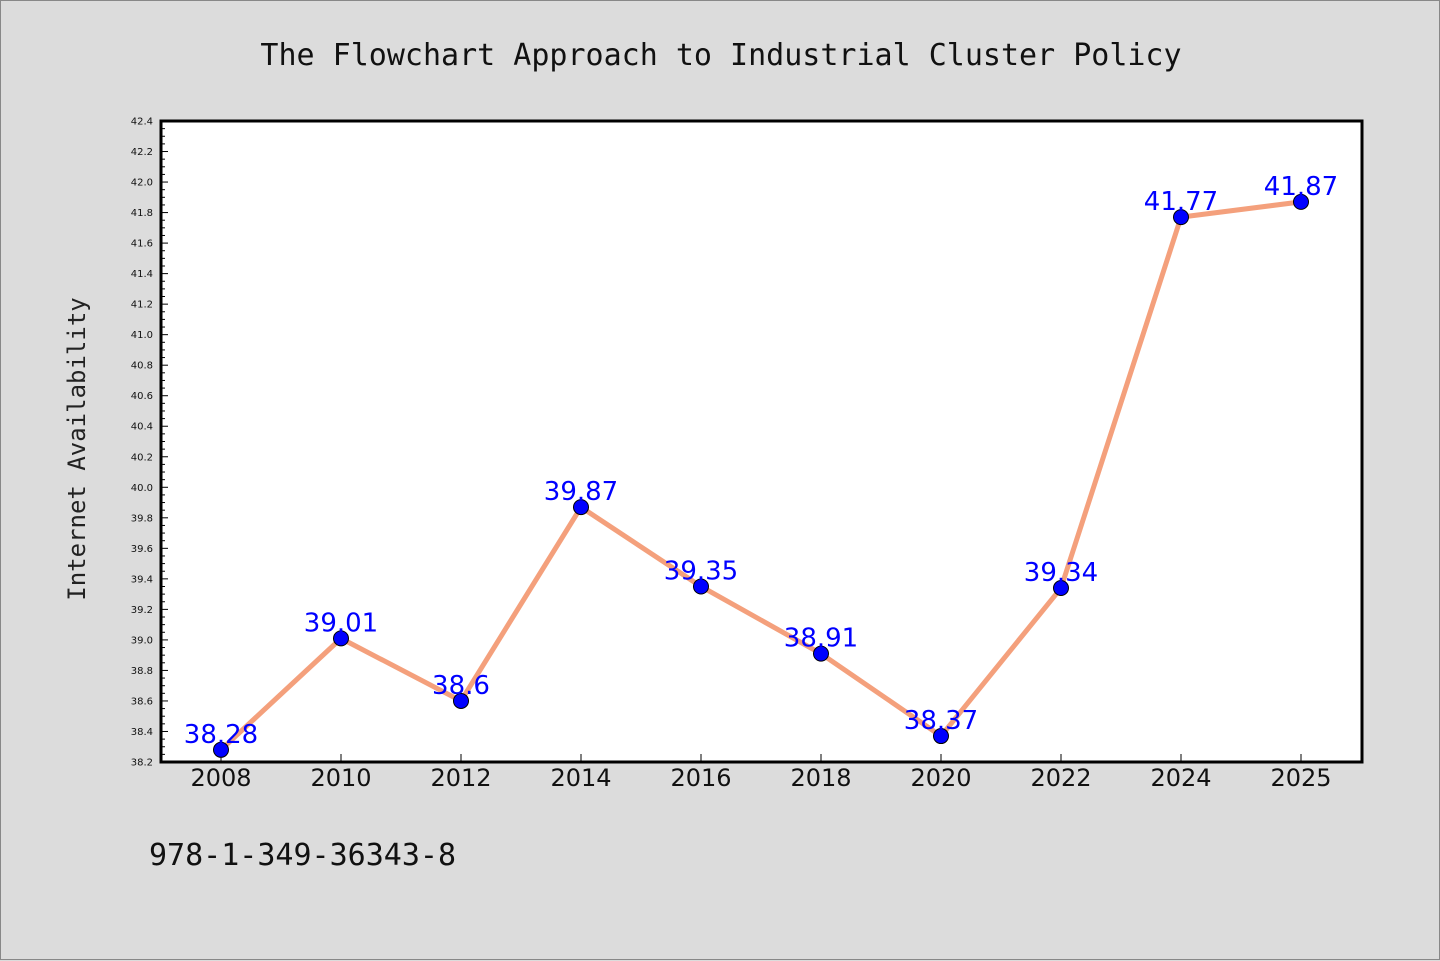 The width and height of the screenshot is (1440, 961). Describe the element at coordinates (142, 488) in the screenshot. I see `y-tick-label: 40.0` at that location.